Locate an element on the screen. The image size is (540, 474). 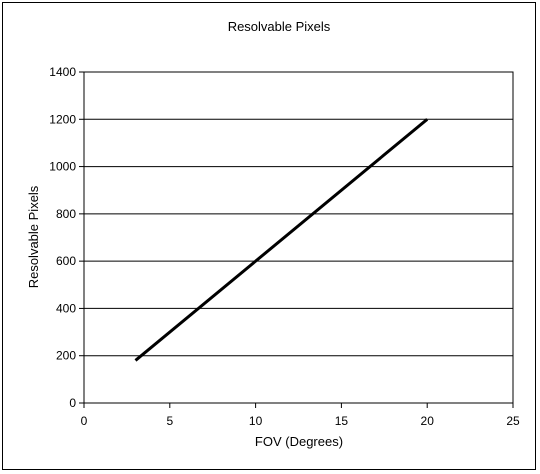
y-tick-label: 0 is located at coordinates (72, 403).